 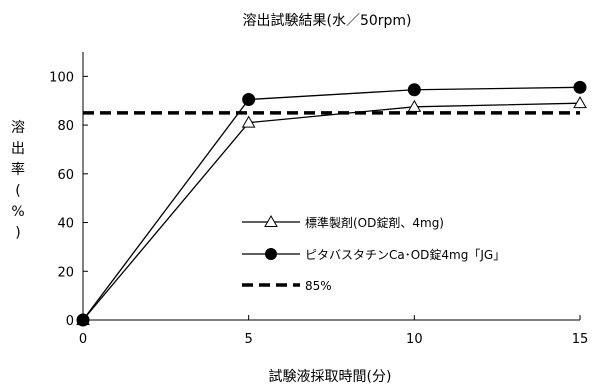 I want to click on y-tick-label: 0, so click(x=70, y=321).